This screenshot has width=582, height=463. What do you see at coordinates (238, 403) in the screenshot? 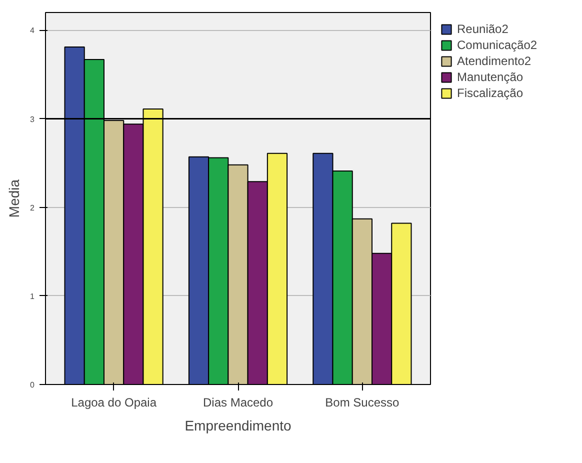
I see `x-tick-label: Dias Macedo` at bounding box center [238, 403].